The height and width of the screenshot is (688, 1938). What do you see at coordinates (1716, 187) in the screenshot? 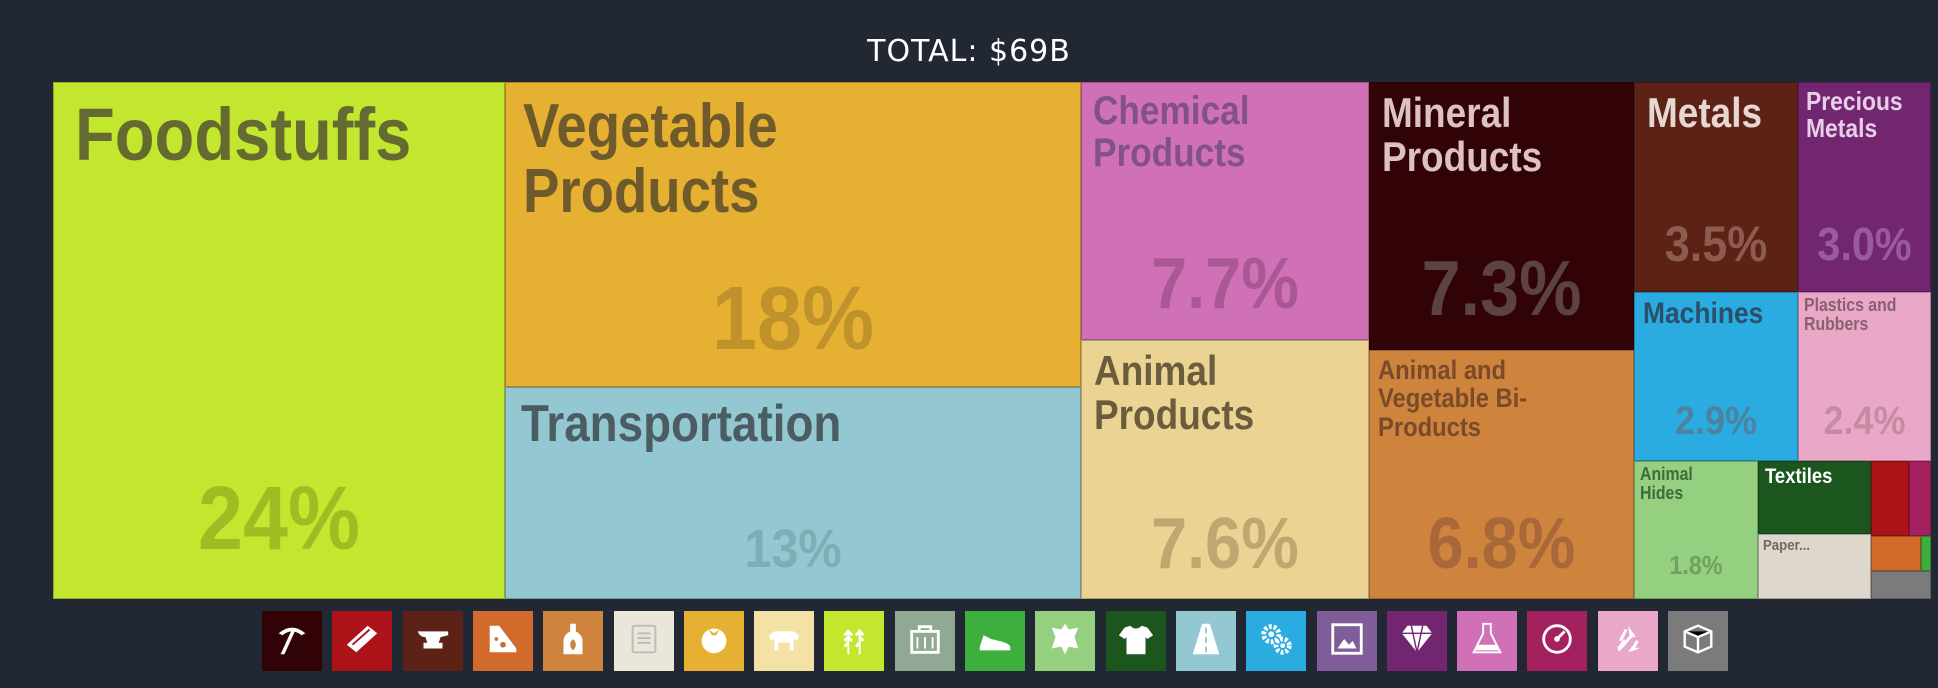
I see `treemap-tile-metals: Metals 3.5%` at bounding box center [1716, 187].